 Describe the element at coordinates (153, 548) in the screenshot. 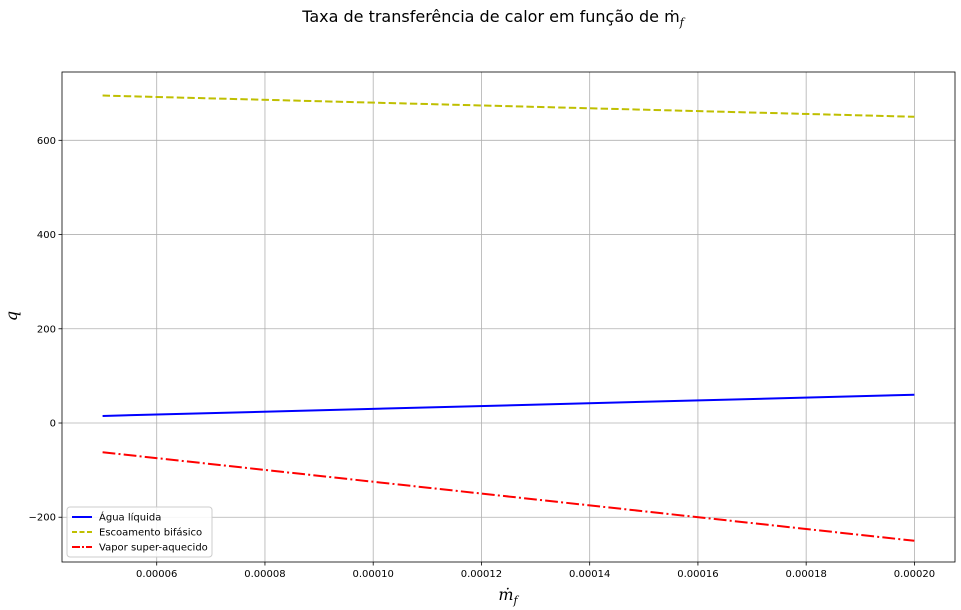

I see `legend-label-3: Vapor super-aquecido` at that location.